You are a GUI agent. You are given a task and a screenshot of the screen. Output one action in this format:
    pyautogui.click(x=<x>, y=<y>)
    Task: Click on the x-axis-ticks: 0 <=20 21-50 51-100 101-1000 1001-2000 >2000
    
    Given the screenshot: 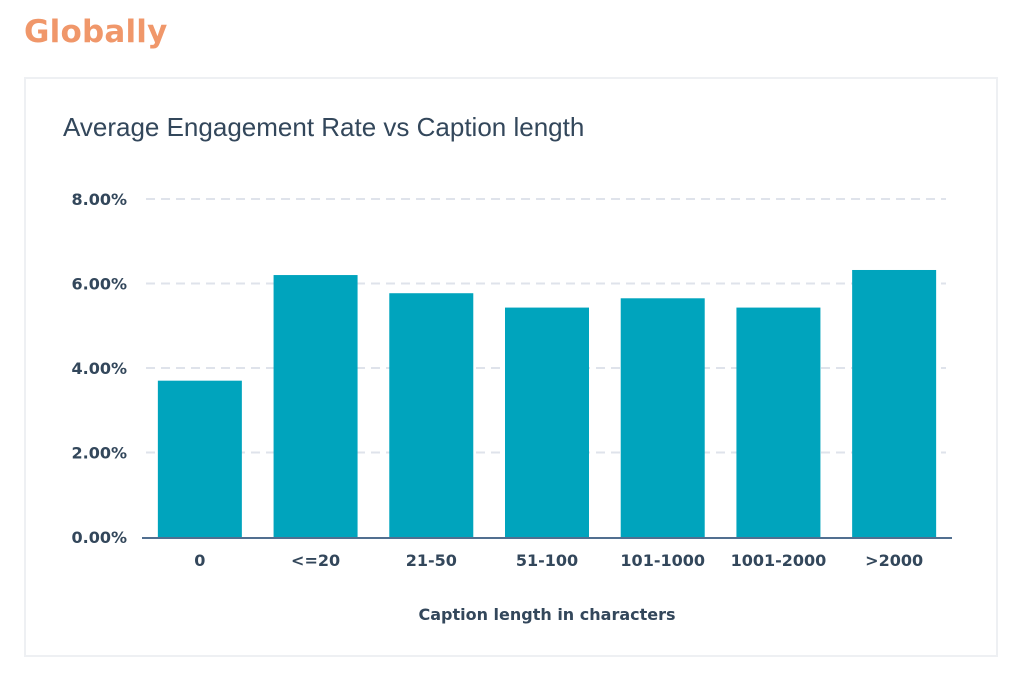 What is the action you would take?
    pyautogui.click(x=558, y=560)
    